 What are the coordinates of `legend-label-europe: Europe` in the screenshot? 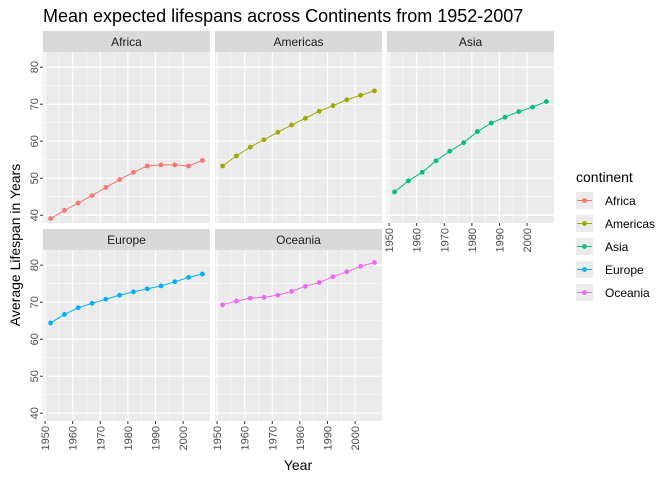 It's located at (624, 270).